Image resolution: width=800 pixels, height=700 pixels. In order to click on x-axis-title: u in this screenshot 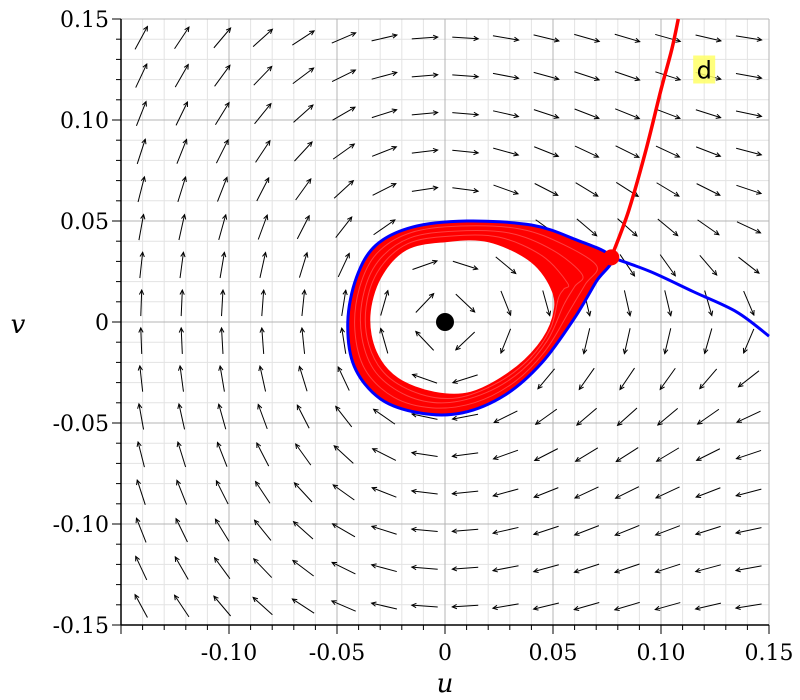, I will do `click(445, 684)`.